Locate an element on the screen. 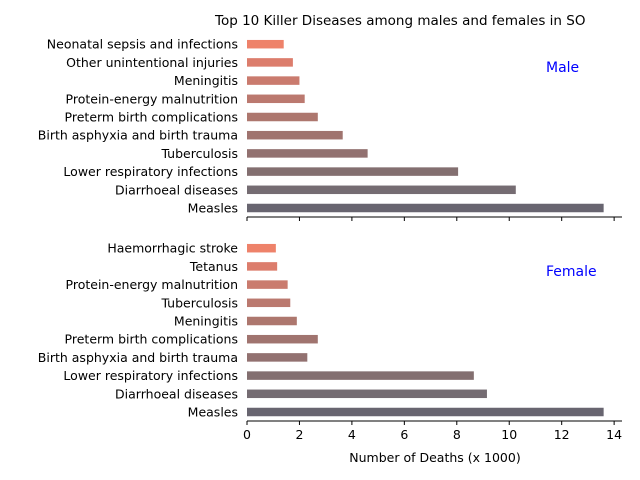  category-label: Neonatal sepsis and infections is located at coordinates (142, 44).